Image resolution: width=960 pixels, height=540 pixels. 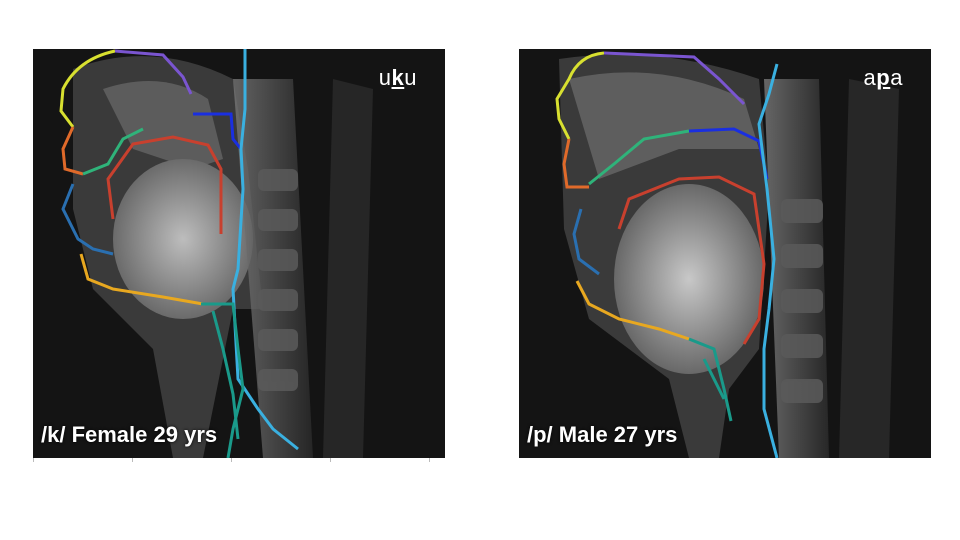 I want to click on target-consonant: p, so click(x=883, y=77).